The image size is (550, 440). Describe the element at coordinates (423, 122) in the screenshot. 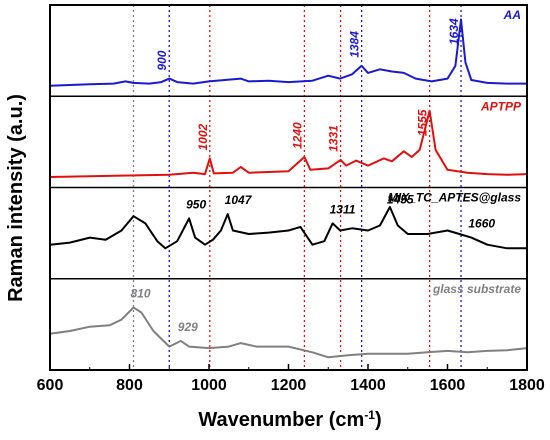

I see `peak-label-1555: 1555` at that location.